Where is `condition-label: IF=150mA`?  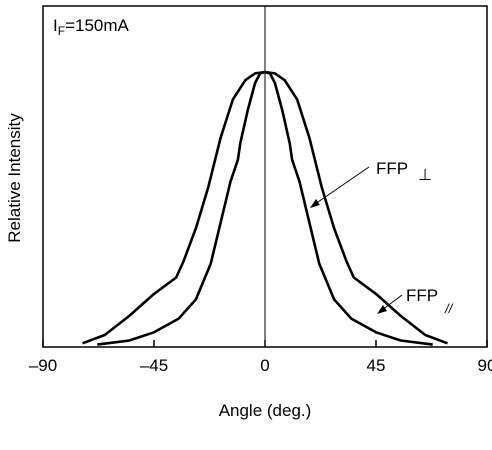 condition-label: IF=150mA is located at coordinates (91, 27).